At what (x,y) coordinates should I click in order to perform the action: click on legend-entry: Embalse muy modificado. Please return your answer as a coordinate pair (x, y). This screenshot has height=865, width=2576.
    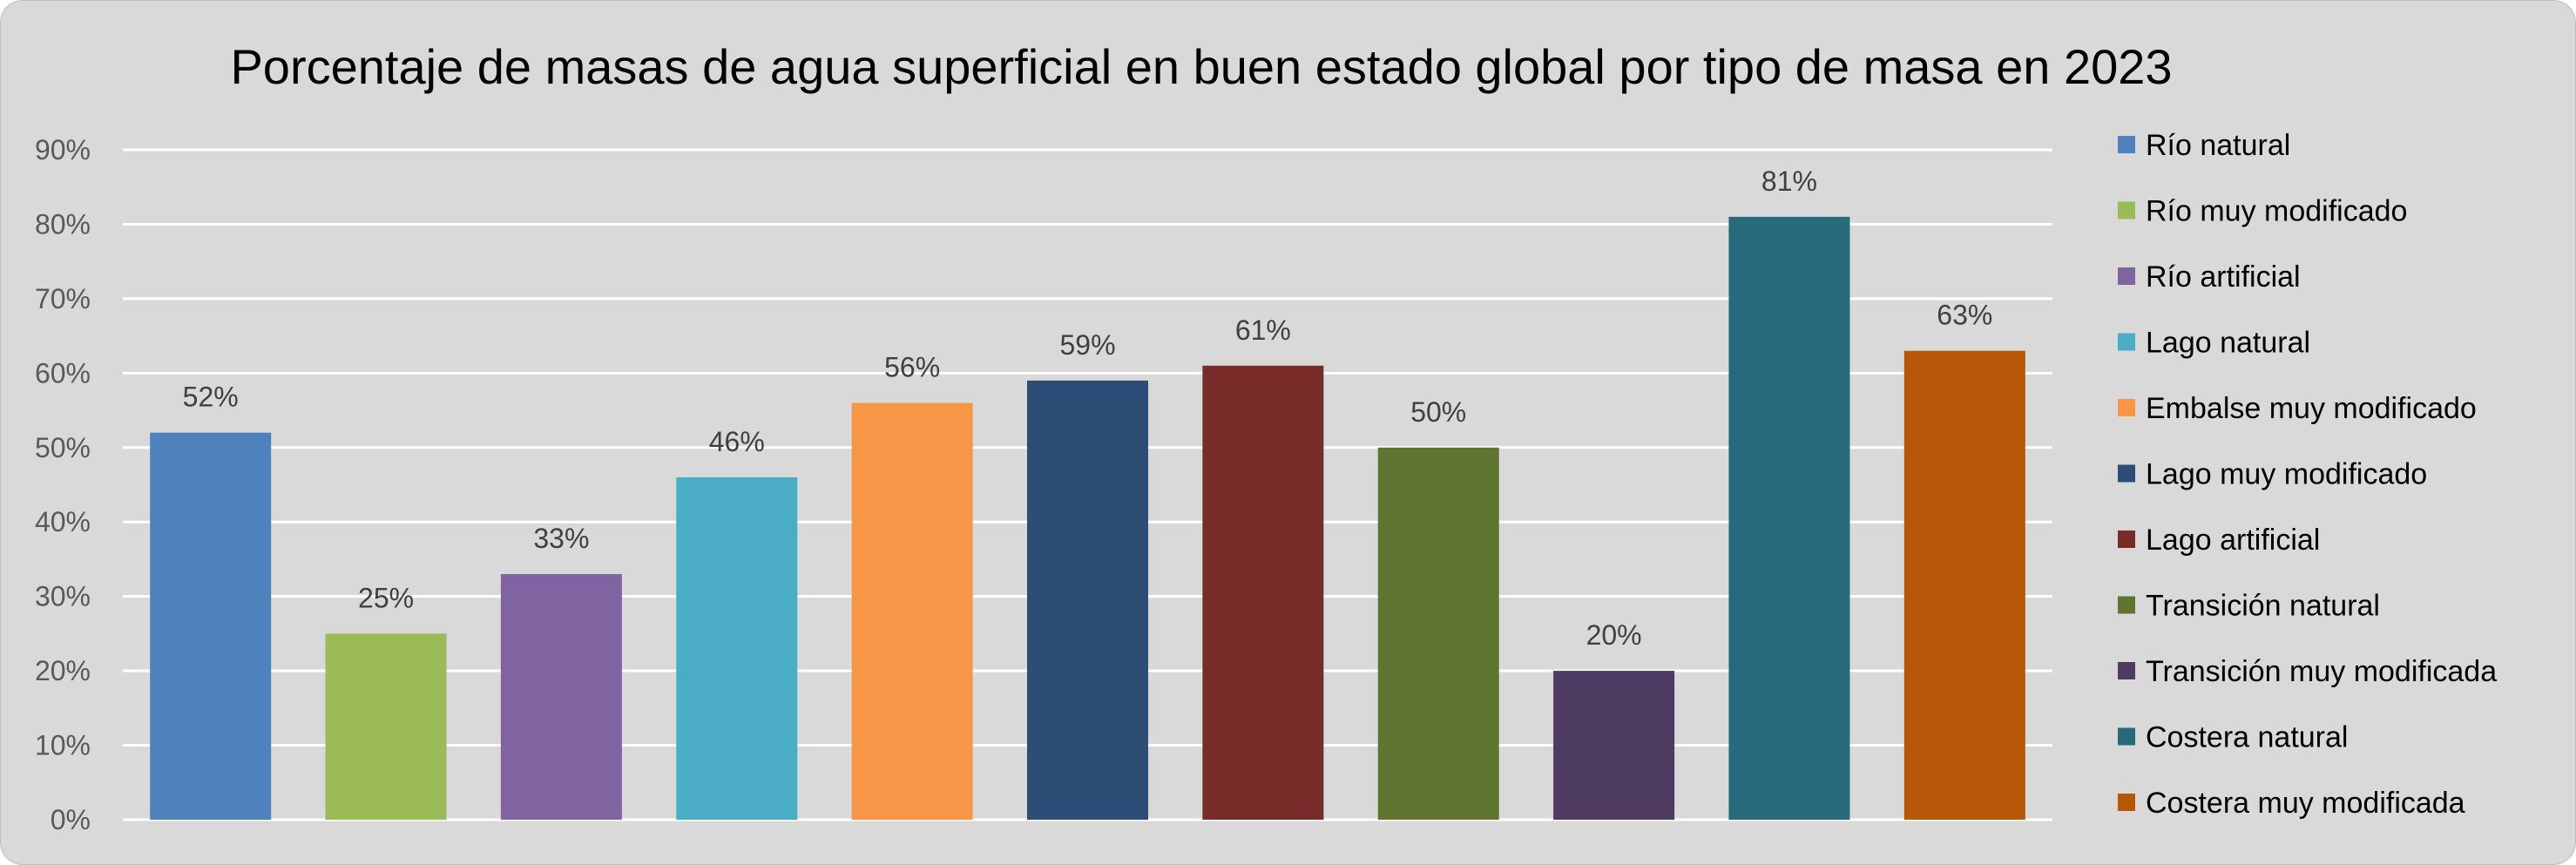
    Looking at the image, I should click on (2311, 408).